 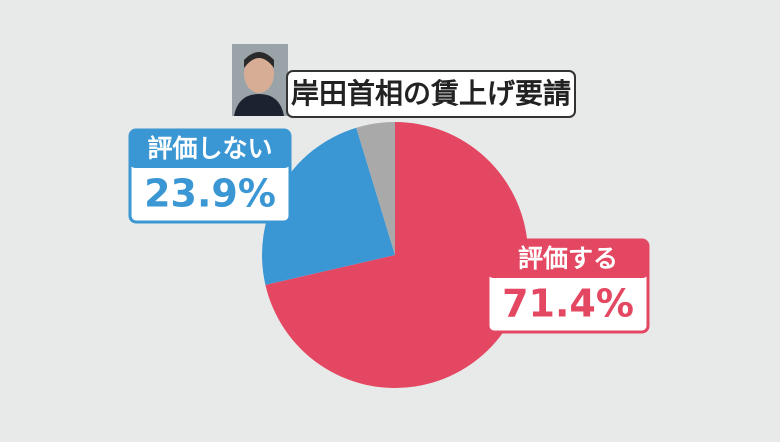 I want to click on portrait-hair, so click(x=259, y=60).